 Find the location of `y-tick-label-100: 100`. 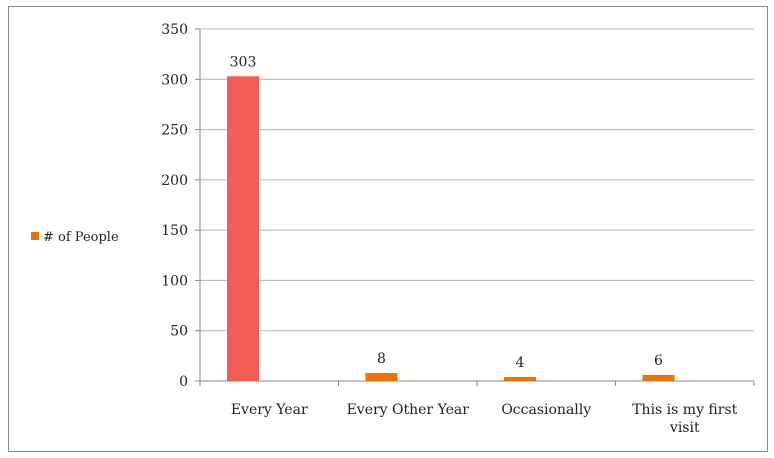

y-tick-label-100: 100 is located at coordinates (174, 281).